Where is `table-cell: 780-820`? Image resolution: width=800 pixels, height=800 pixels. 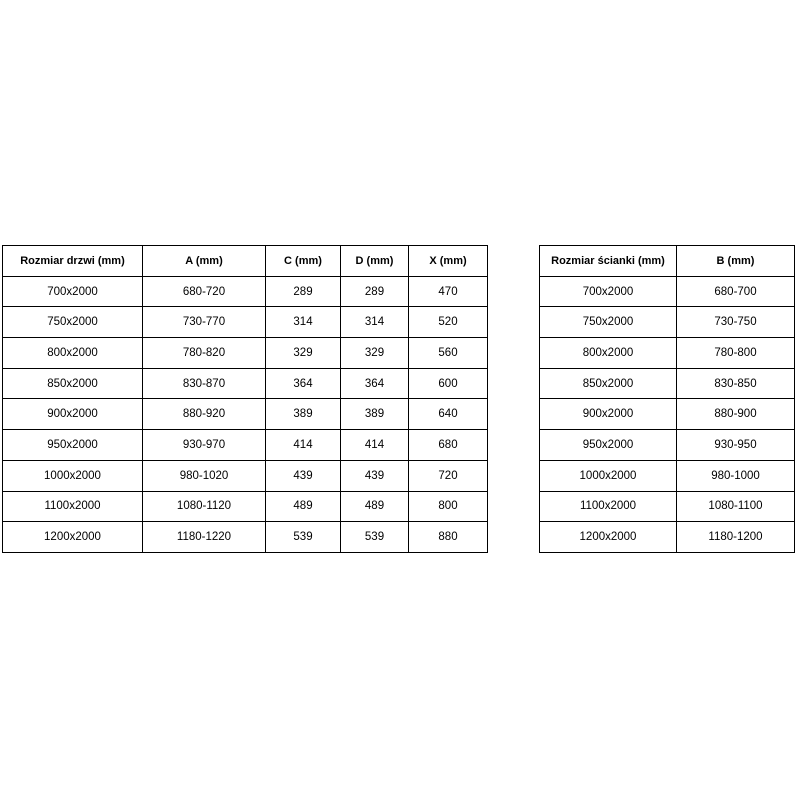
table-cell: 780-820 is located at coordinates (204, 353).